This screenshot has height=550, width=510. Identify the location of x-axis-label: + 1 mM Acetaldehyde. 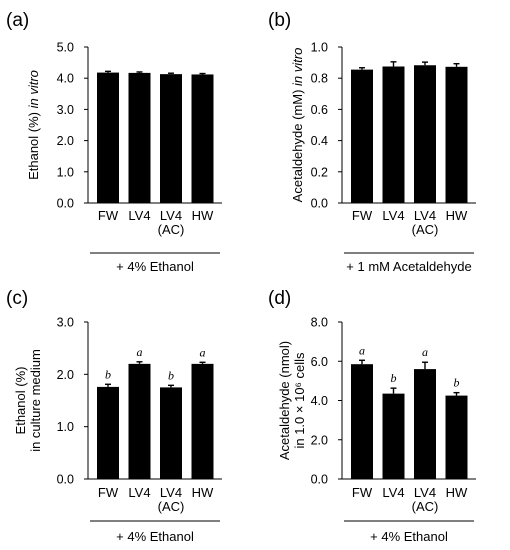
(408, 266).